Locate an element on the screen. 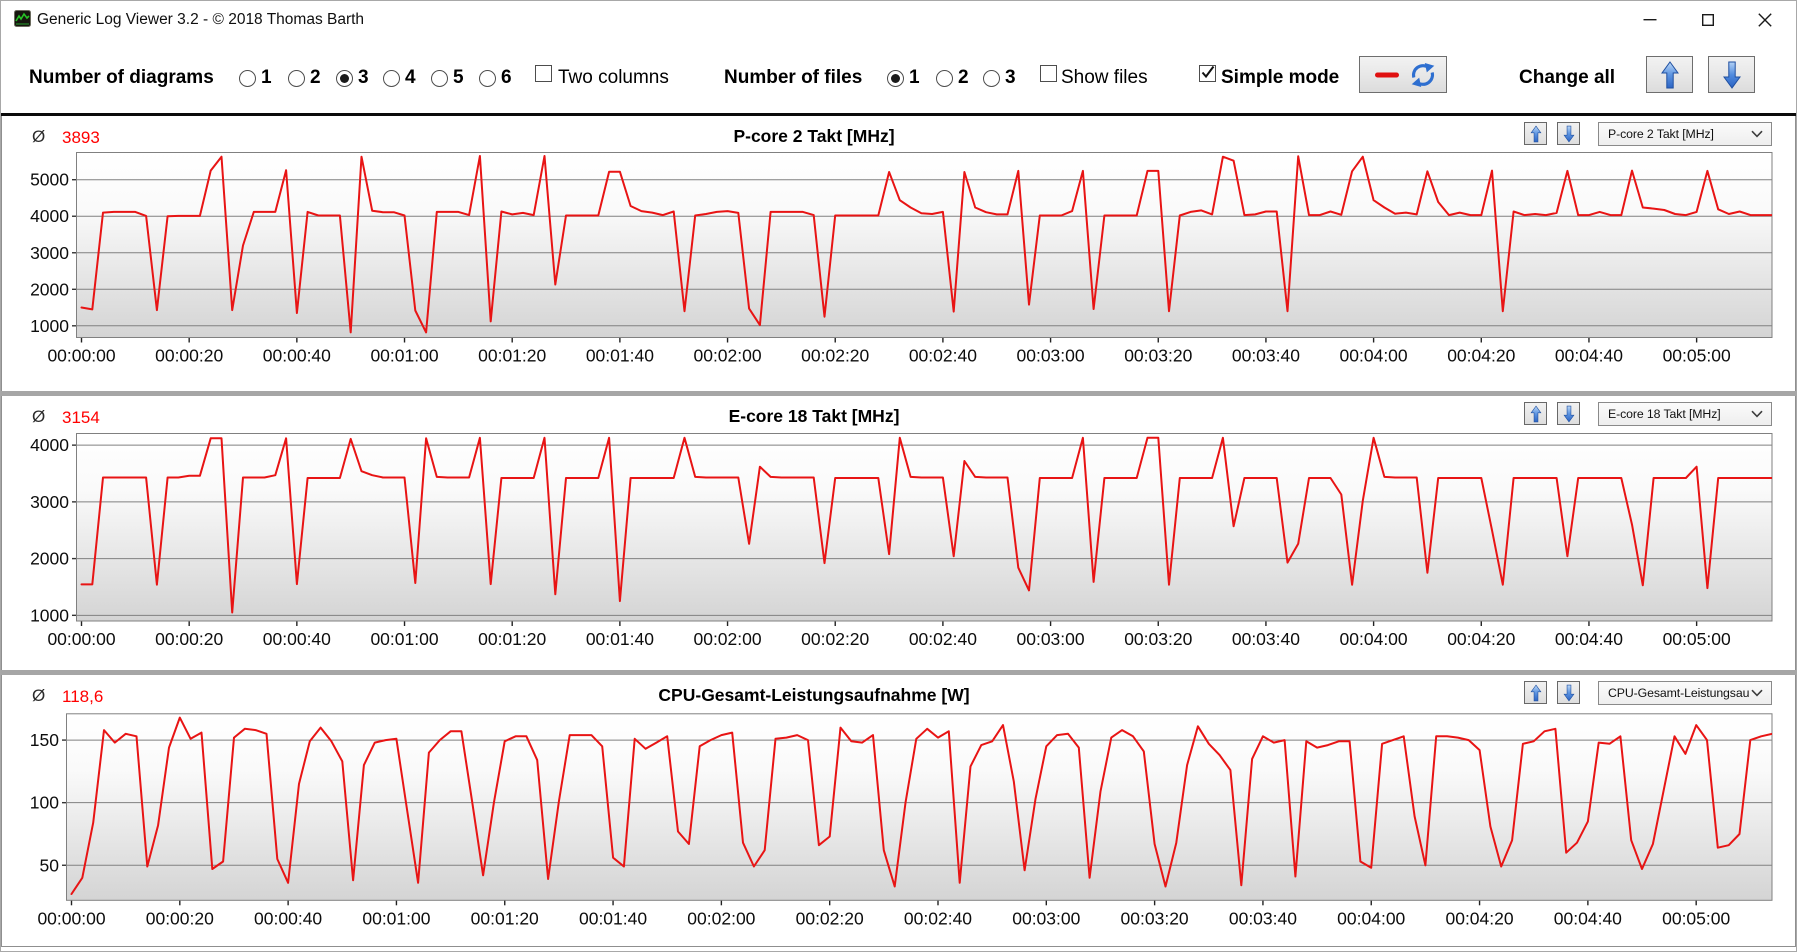 Image resolution: width=1797 pixels, height=952 pixels. diagrams-option-label: 5 is located at coordinates (458, 77).